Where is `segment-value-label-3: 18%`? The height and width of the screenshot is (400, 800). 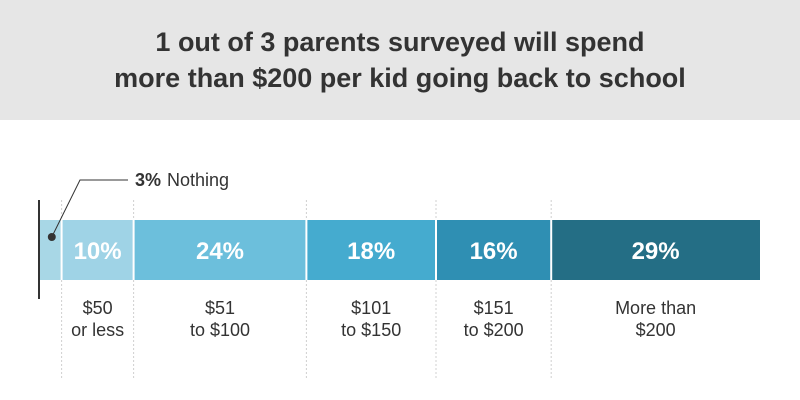 segment-value-label-3: 18% is located at coordinates (371, 251).